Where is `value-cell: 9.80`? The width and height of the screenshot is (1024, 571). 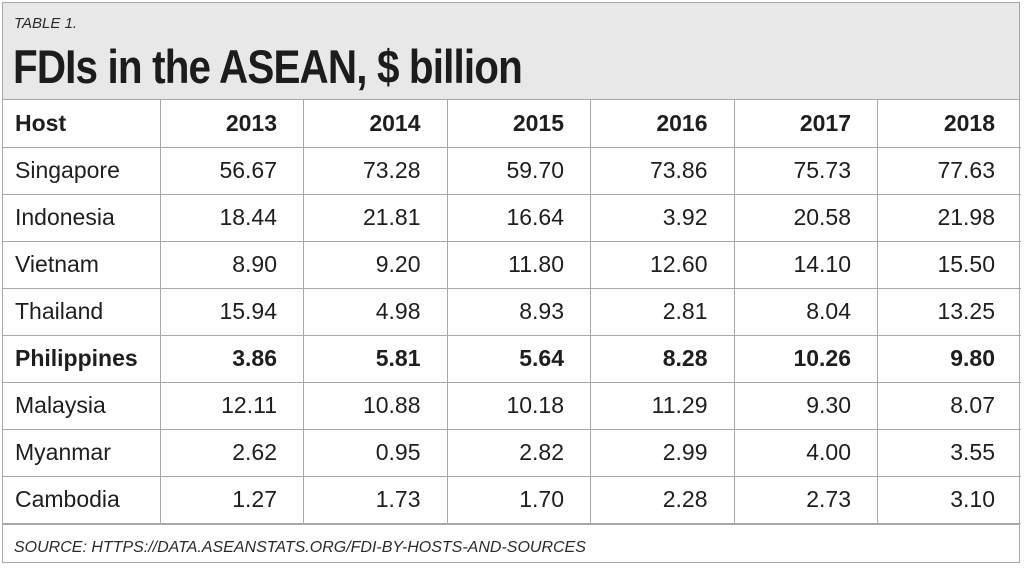 value-cell: 9.80 is located at coordinates (949, 358).